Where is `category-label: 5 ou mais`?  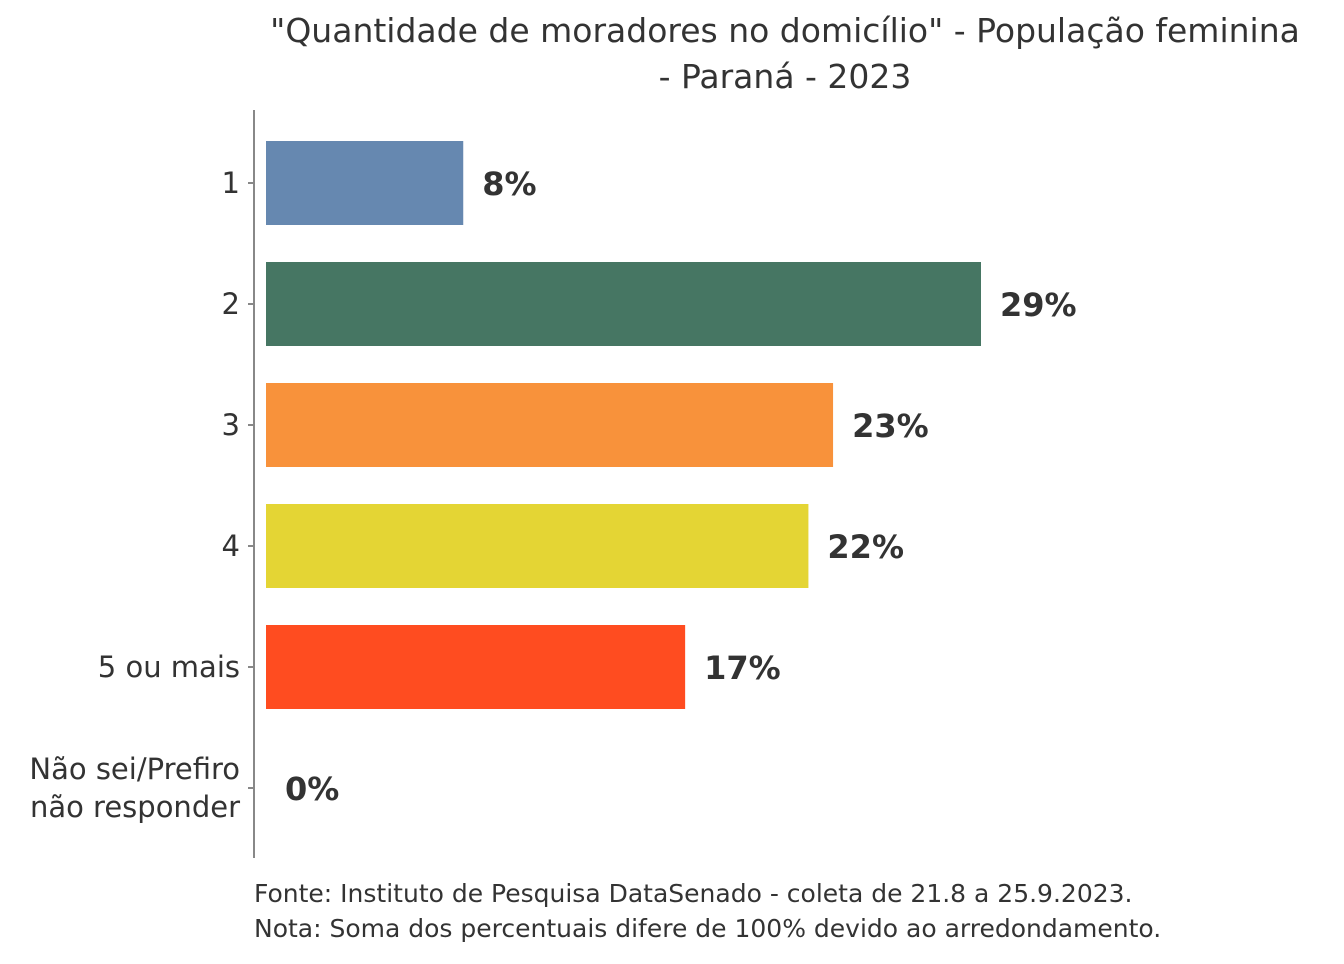
category-label: 5 ou mais is located at coordinates (169, 667).